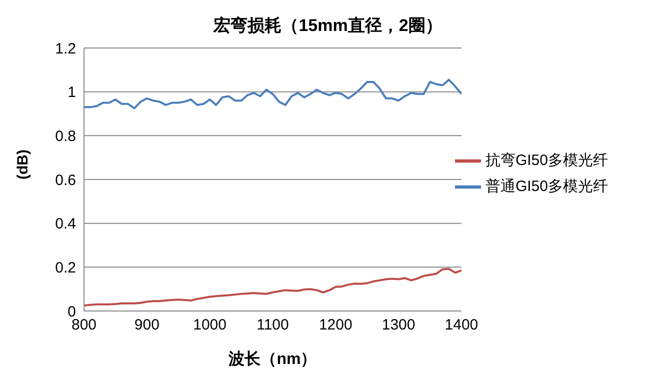 The height and width of the screenshot is (385, 658). Describe the element at coordinates (23, 165) in the screenshot. I see `y-axis-title: (dB)` at that location.